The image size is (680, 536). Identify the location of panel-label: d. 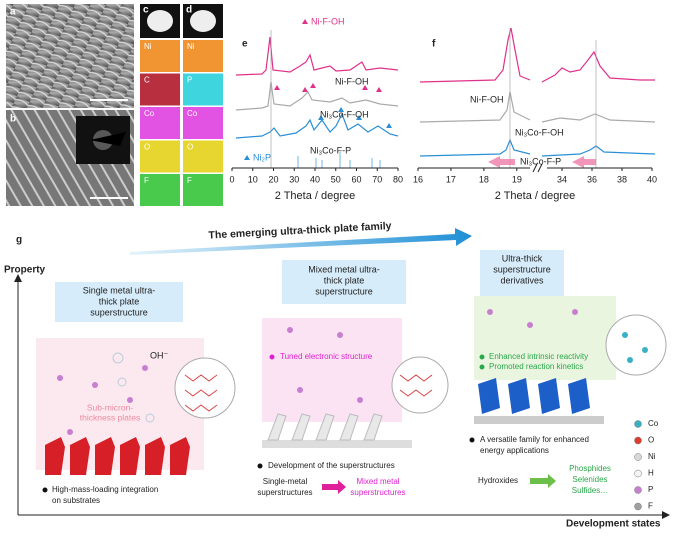
(189, 10).